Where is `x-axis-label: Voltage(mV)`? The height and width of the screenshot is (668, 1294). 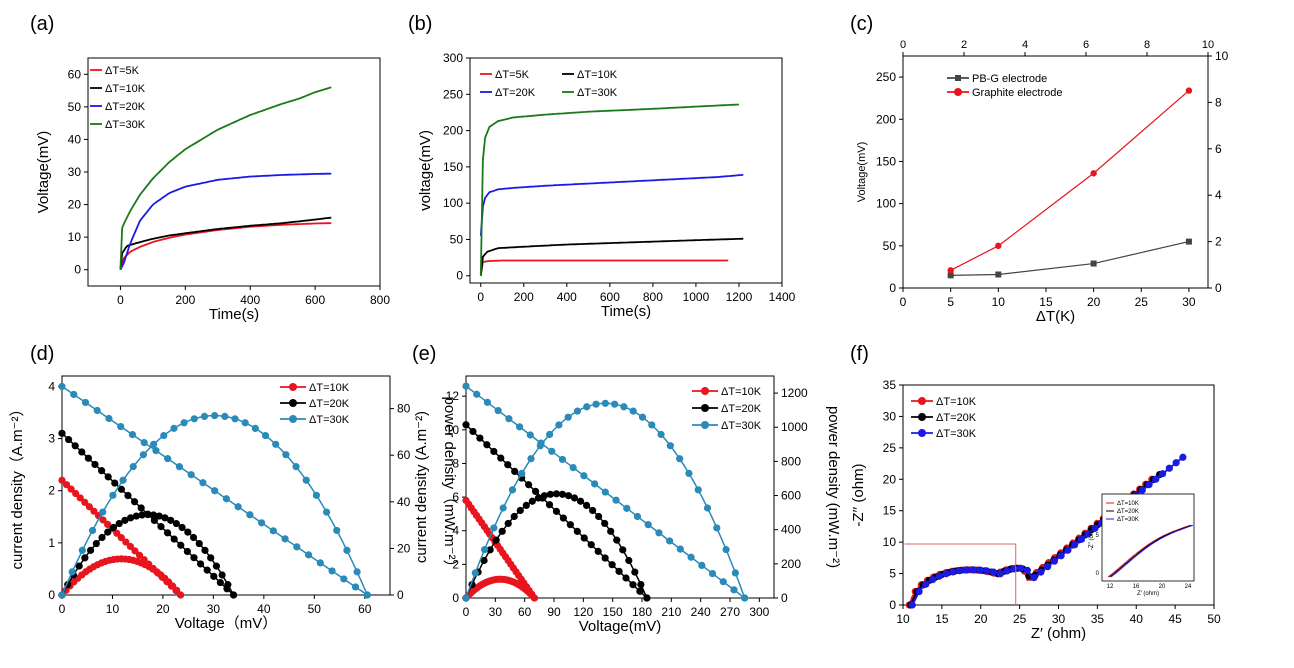 x-axis-label: Voltage(mV) is located at coordinates (620, 626).